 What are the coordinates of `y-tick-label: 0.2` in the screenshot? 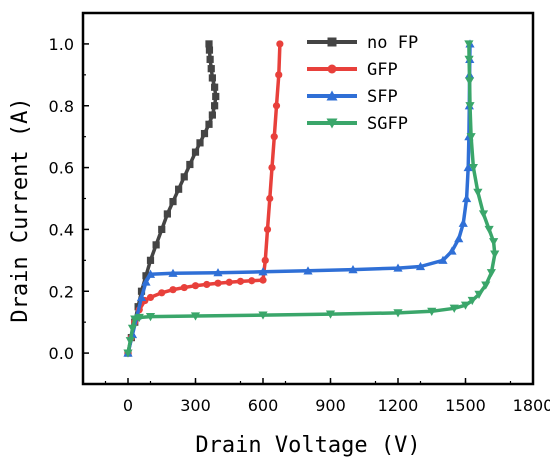 It's located at (61, 291).